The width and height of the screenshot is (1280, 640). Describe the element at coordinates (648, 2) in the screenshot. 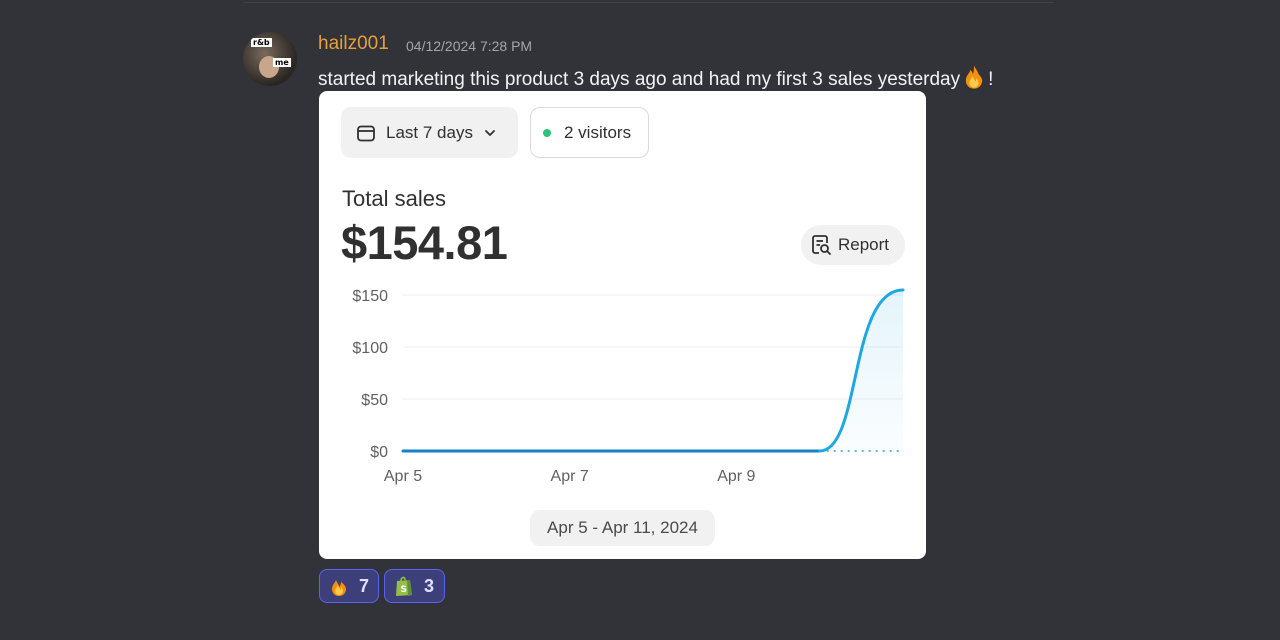

I see `message-divider` at that location.